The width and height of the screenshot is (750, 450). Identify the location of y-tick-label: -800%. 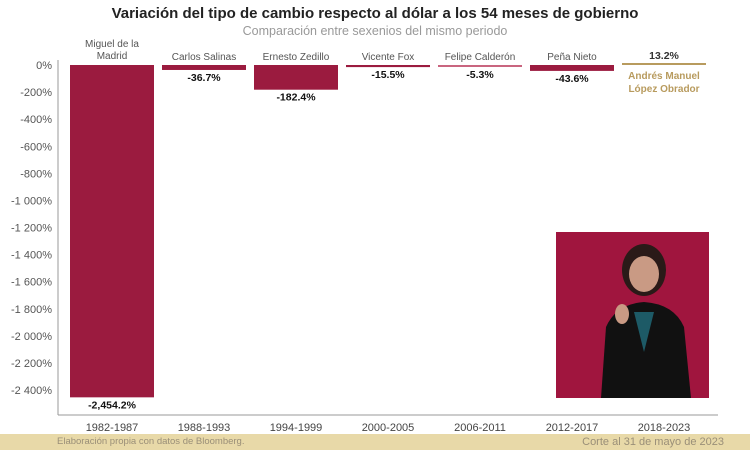
(36, 174).